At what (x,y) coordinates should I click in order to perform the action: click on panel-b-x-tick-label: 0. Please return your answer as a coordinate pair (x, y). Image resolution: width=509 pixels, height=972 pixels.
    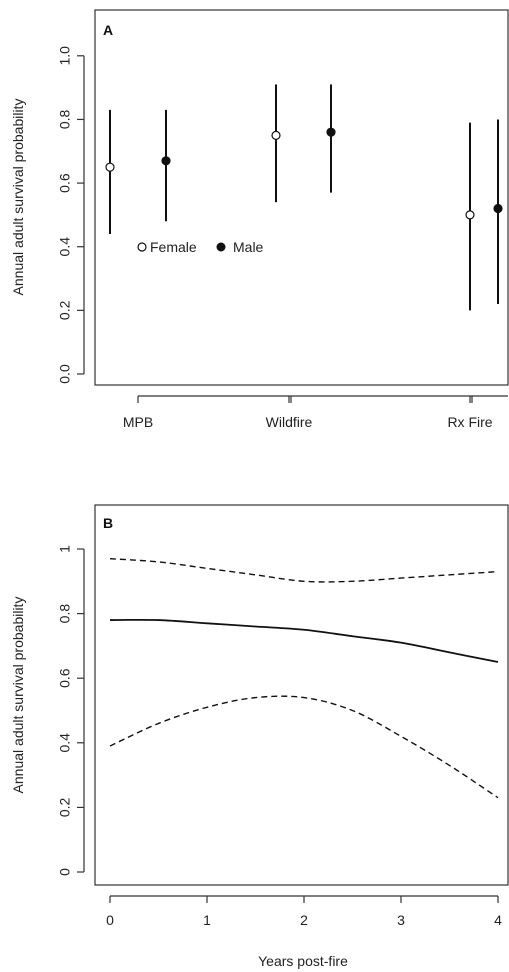
    Looking at the image, I should click on (110, 920).